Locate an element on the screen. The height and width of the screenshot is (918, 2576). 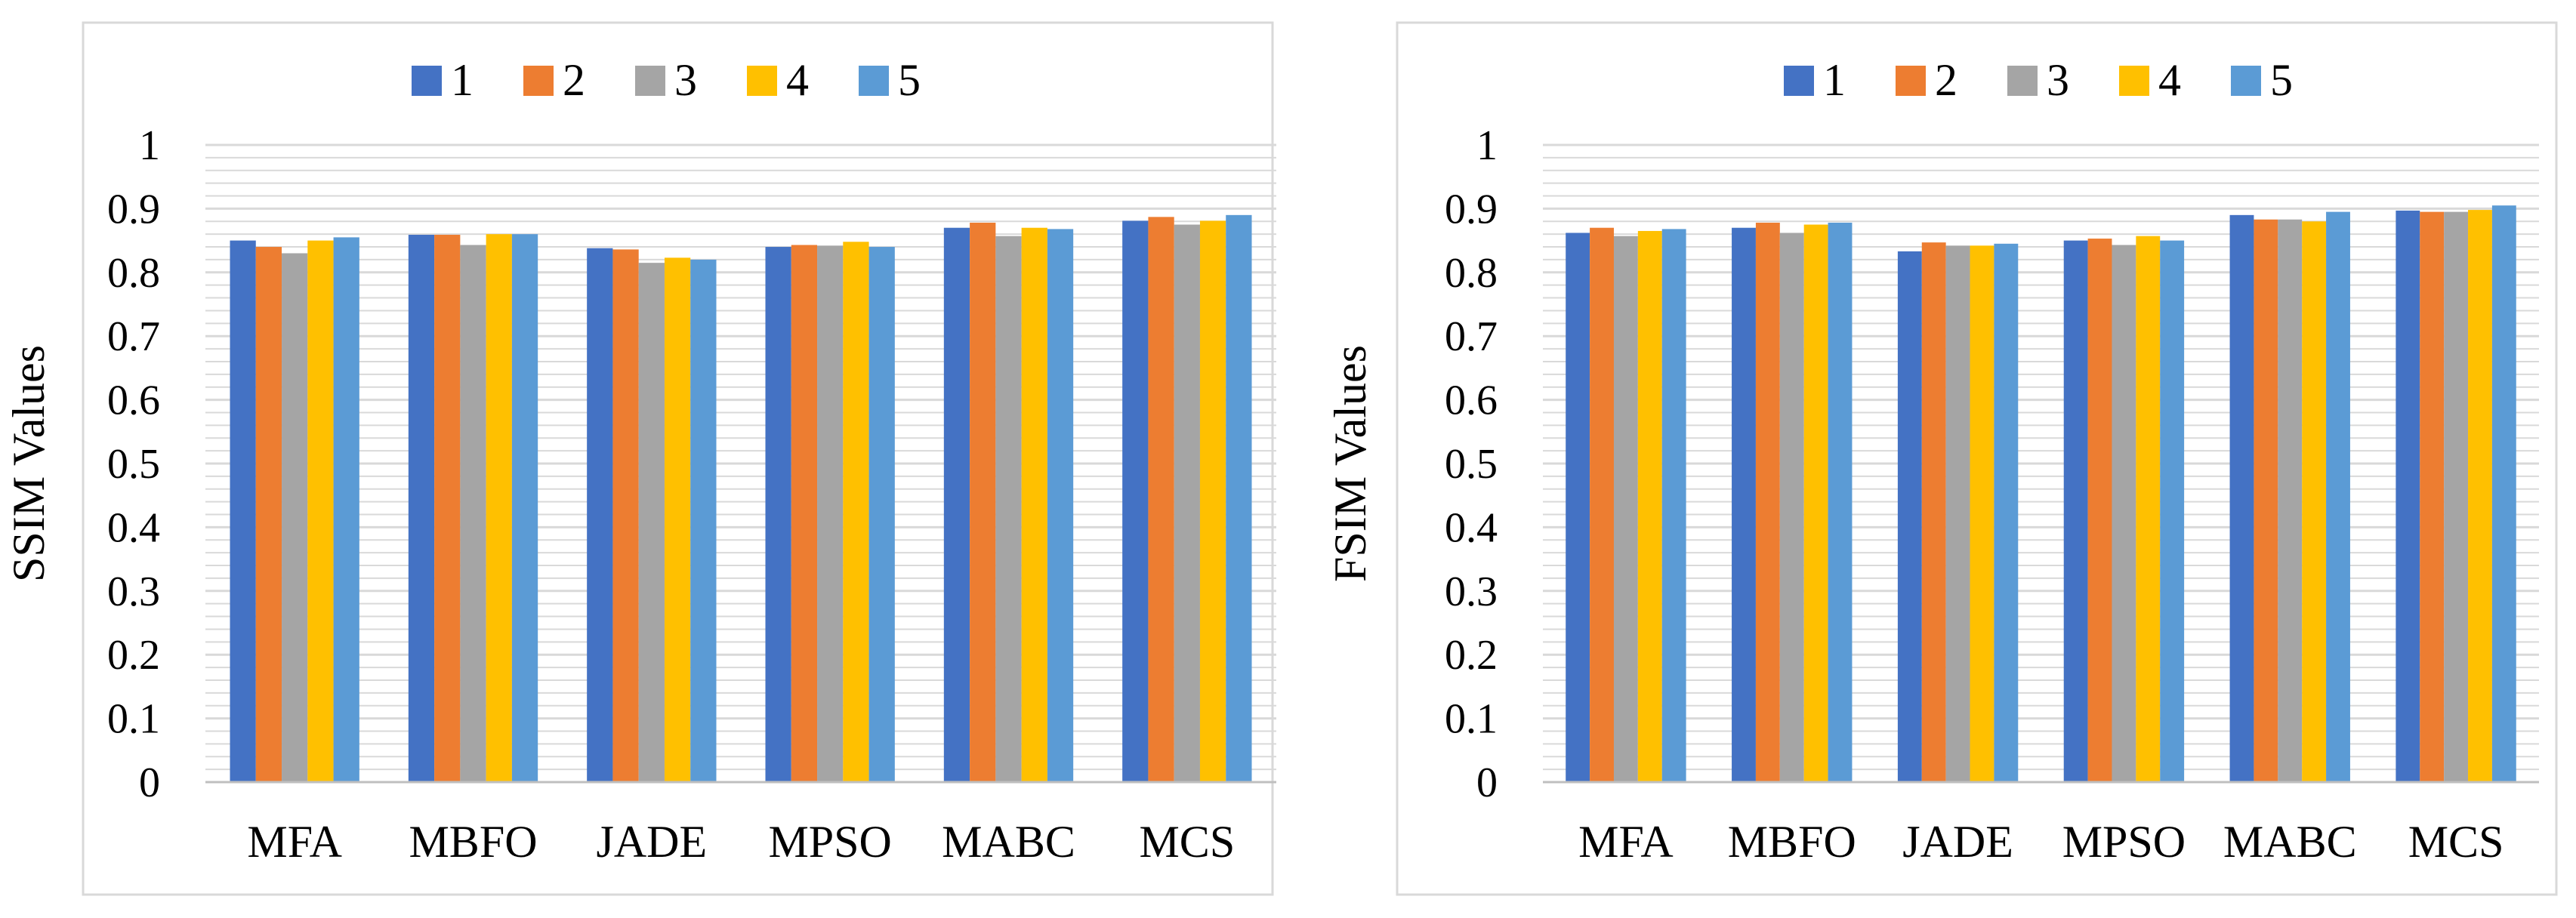
legend-label: 5 is located at coordinates (909, 80).